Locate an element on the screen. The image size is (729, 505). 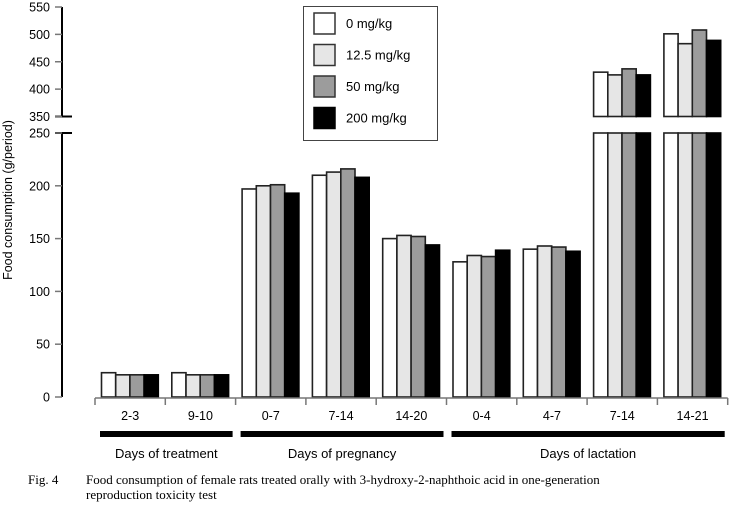
x-tick-label: 14-21 is located at coordinates (693, 416).